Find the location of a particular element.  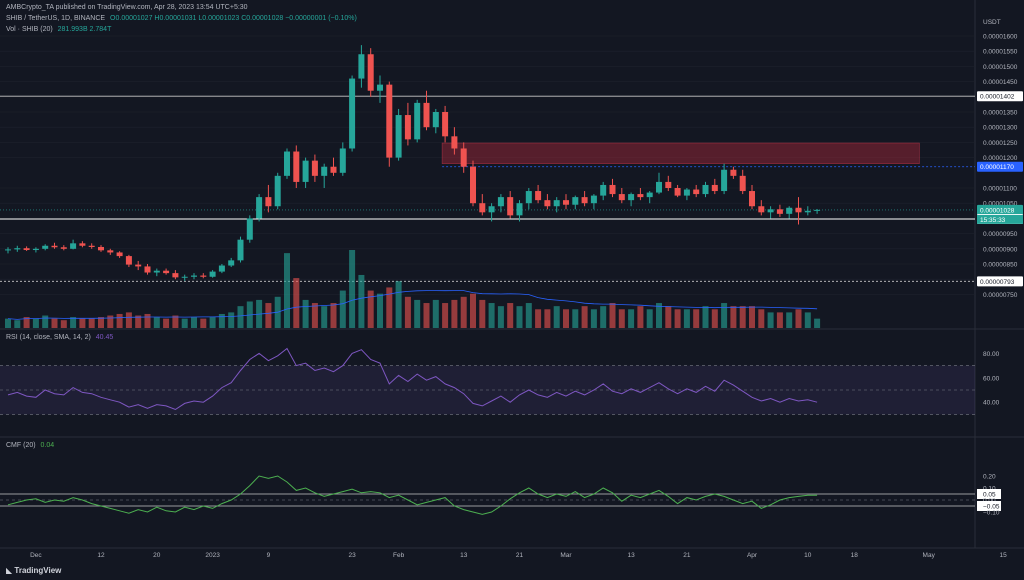

price-tick-label: 0.00001450 is located at coordinates (1000, 82).